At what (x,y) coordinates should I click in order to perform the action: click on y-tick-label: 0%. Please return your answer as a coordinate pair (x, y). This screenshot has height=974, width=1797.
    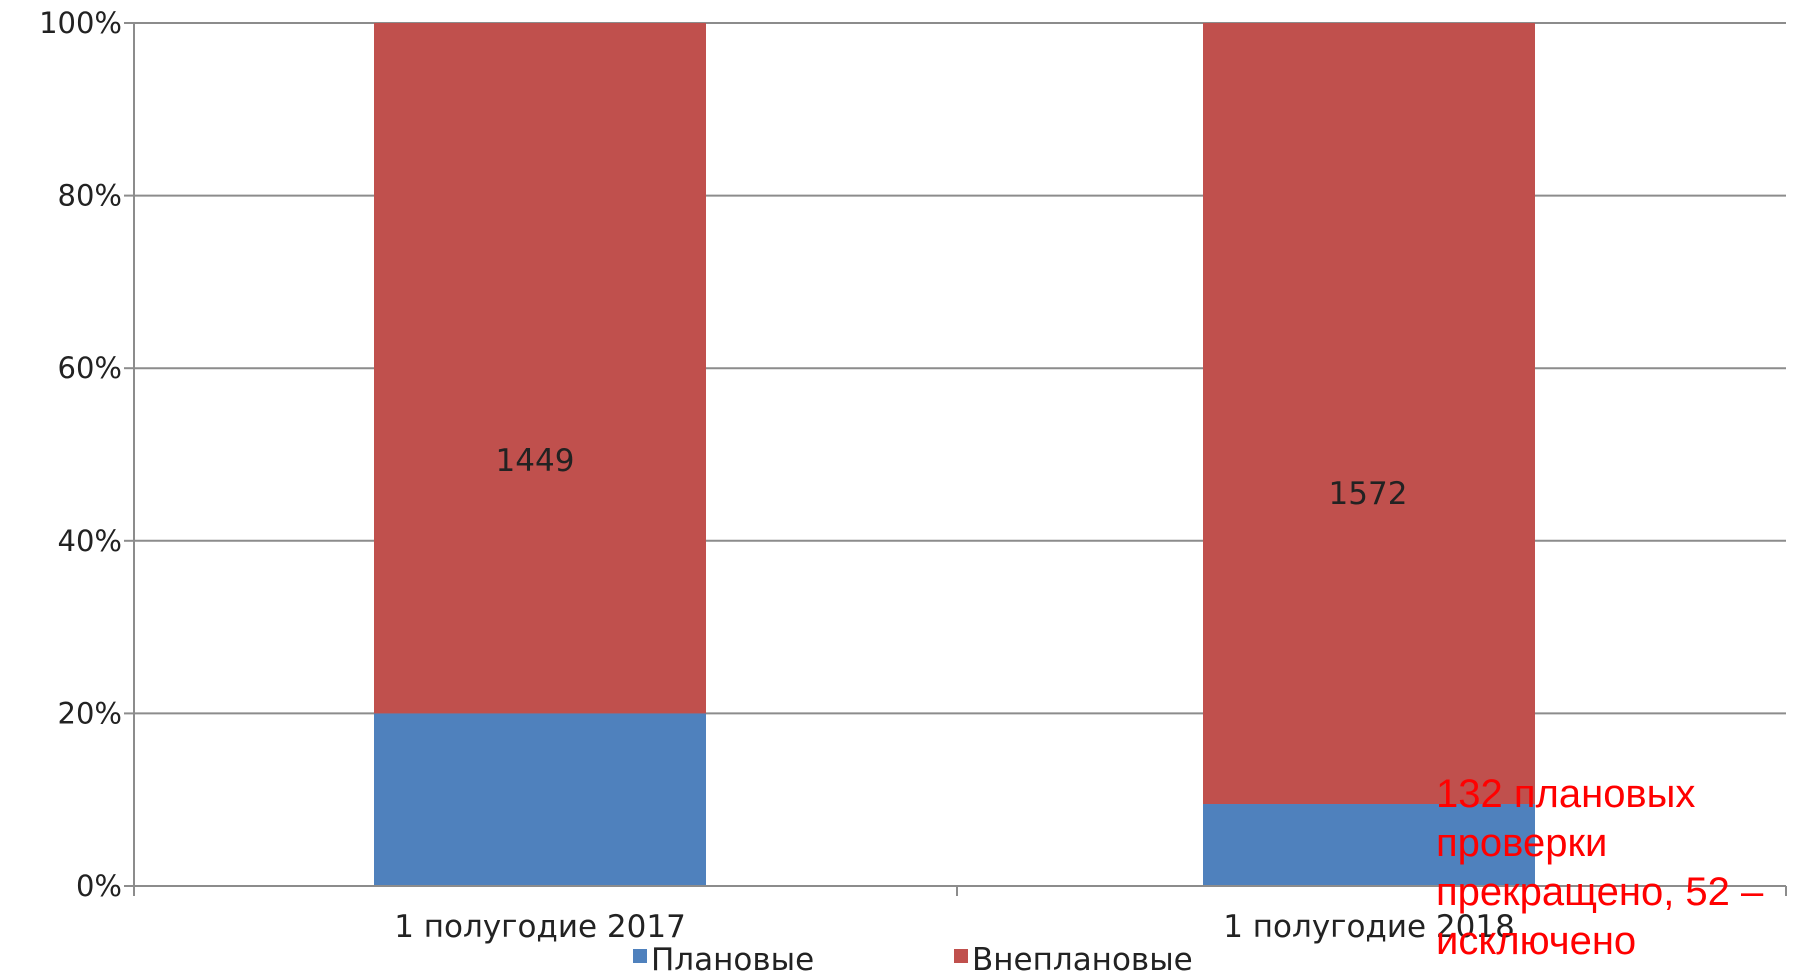
    Looking at the image, I should click on (99, 886).